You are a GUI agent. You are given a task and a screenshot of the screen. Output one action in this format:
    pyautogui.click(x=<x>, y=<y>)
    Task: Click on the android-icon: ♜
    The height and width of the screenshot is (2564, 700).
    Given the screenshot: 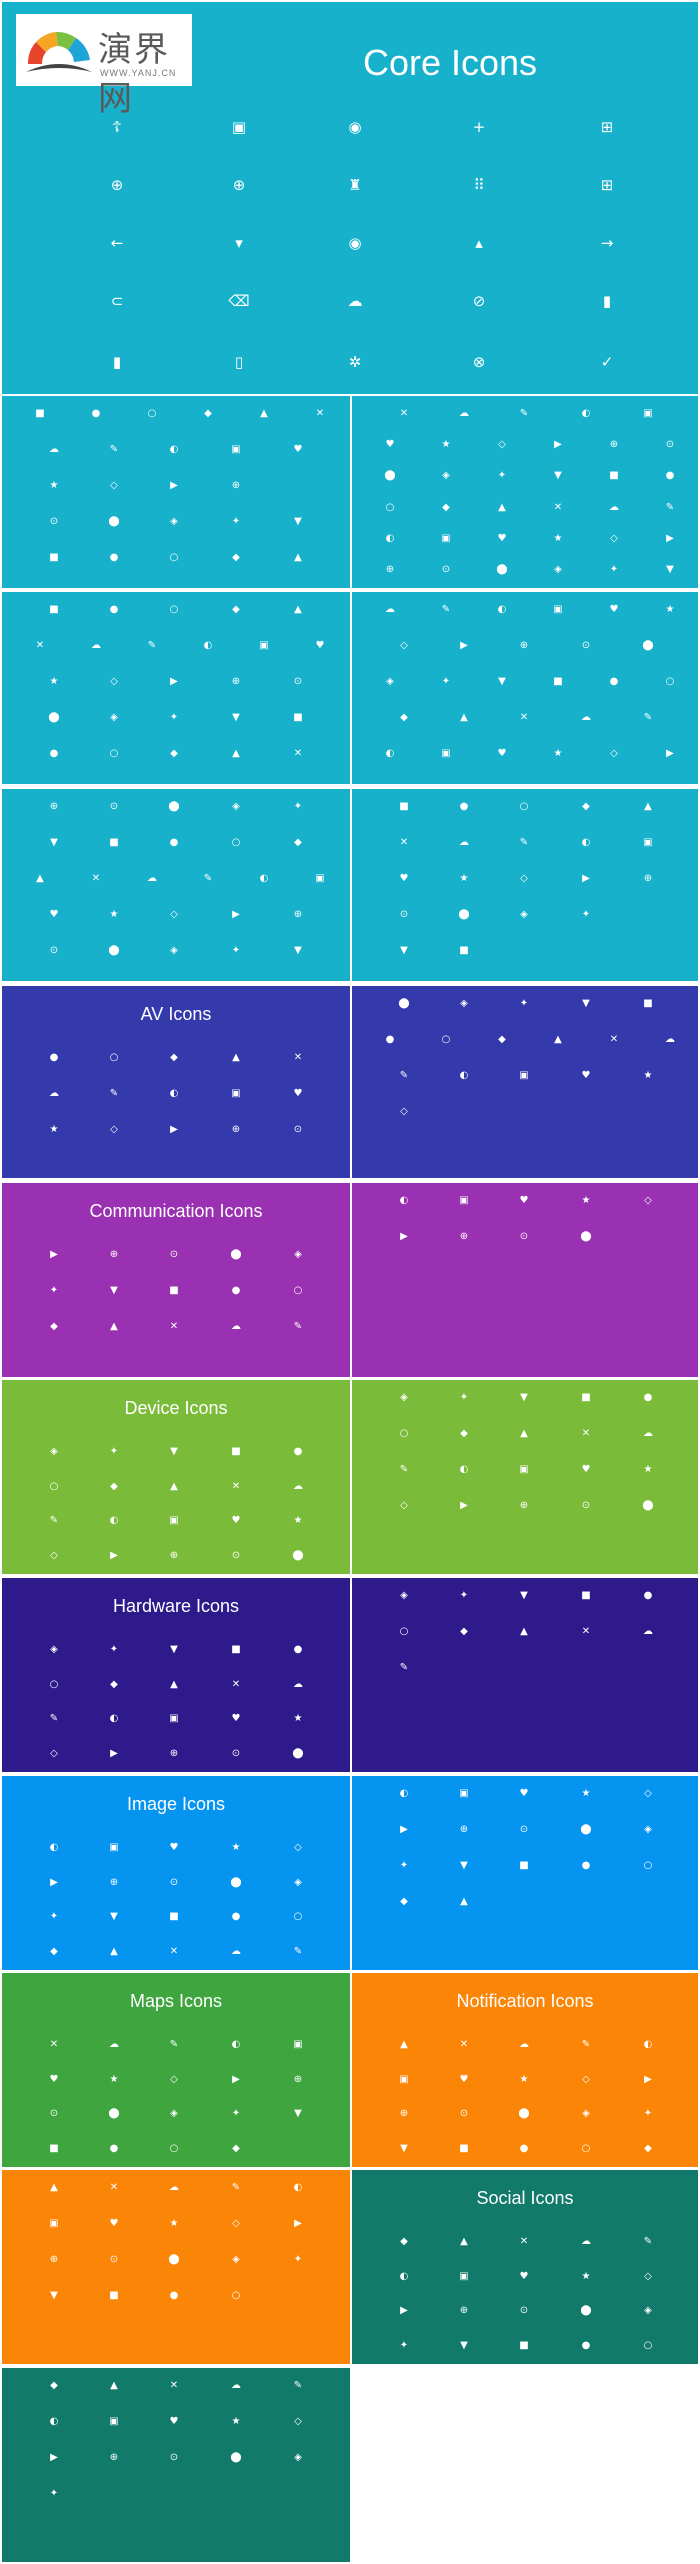 What is the action you would take?
    pyautogui.click(x=355, y=185)
    